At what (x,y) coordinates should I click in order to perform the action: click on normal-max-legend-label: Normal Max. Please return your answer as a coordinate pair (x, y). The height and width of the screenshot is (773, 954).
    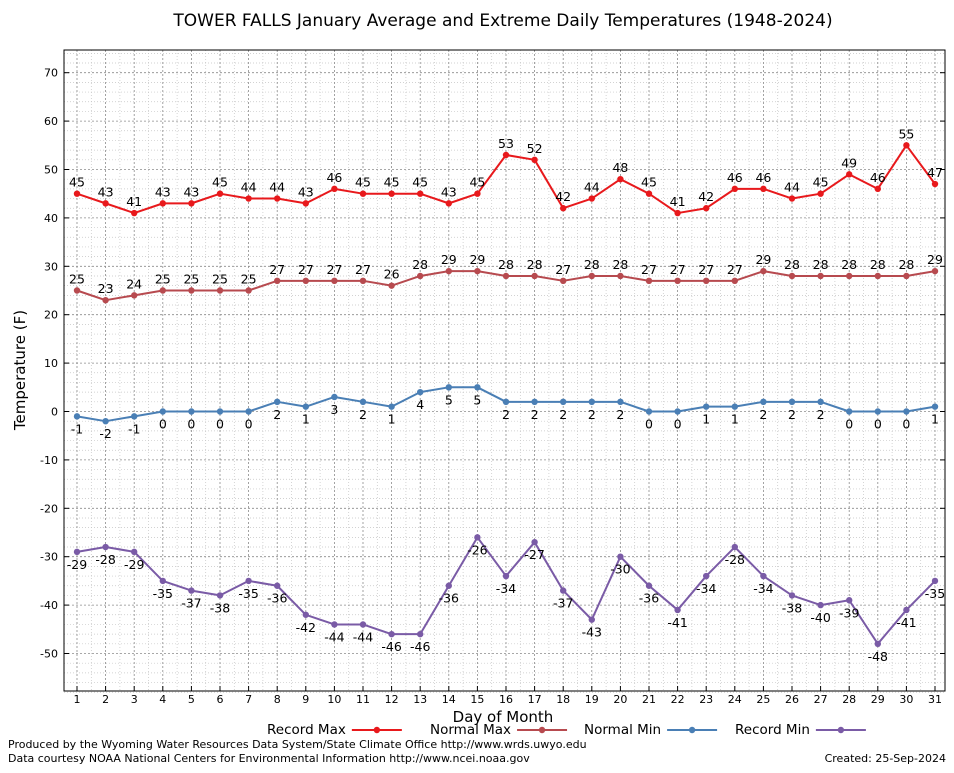
    Looking at the image, I should click on (470, 730).